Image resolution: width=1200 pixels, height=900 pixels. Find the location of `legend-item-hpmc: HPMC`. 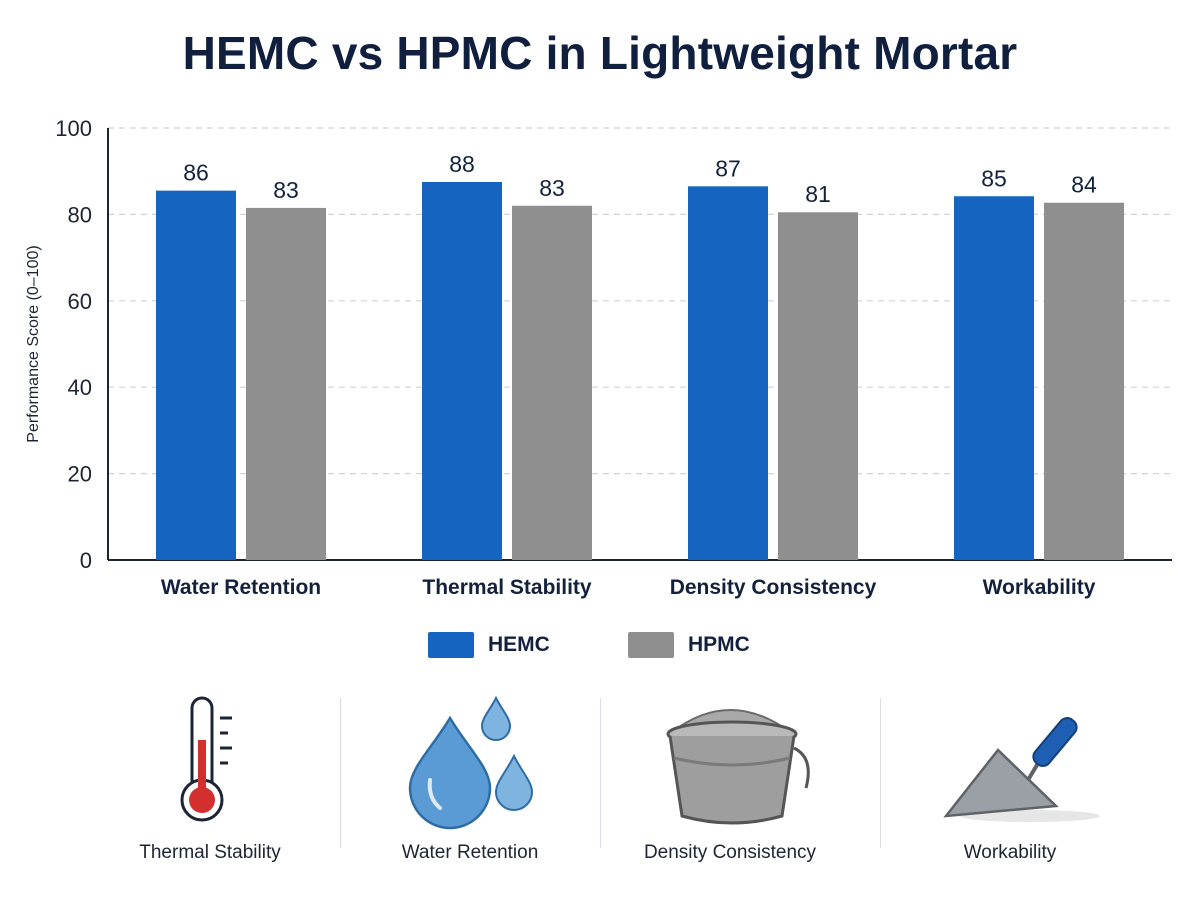

legend-item-hpmc: HPMC is located at coordinates (689, 645).